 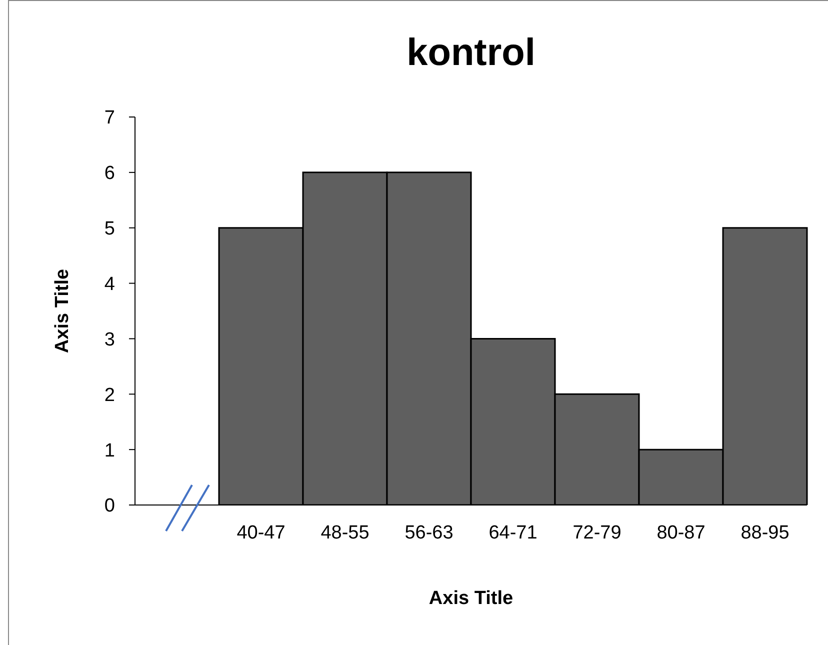 What do you see at coordinates (109, 229) in the screenshot?
I see `y-tick-label: 5` at bounding box center [109, 229].